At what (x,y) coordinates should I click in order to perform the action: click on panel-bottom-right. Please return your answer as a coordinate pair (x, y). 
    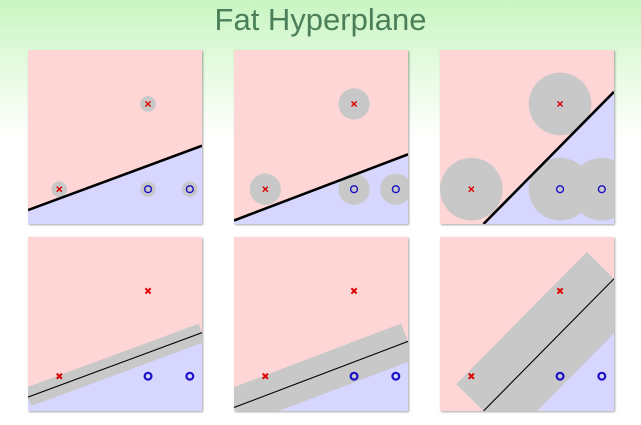
    Looking at the image, I should click on (527, 324).